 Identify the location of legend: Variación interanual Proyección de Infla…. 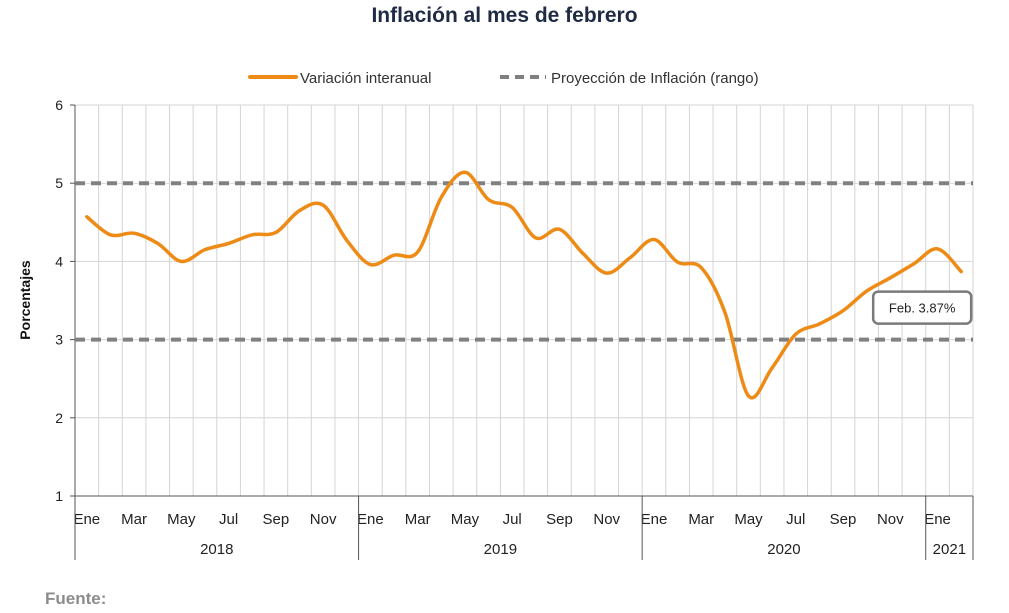
(503, 78).